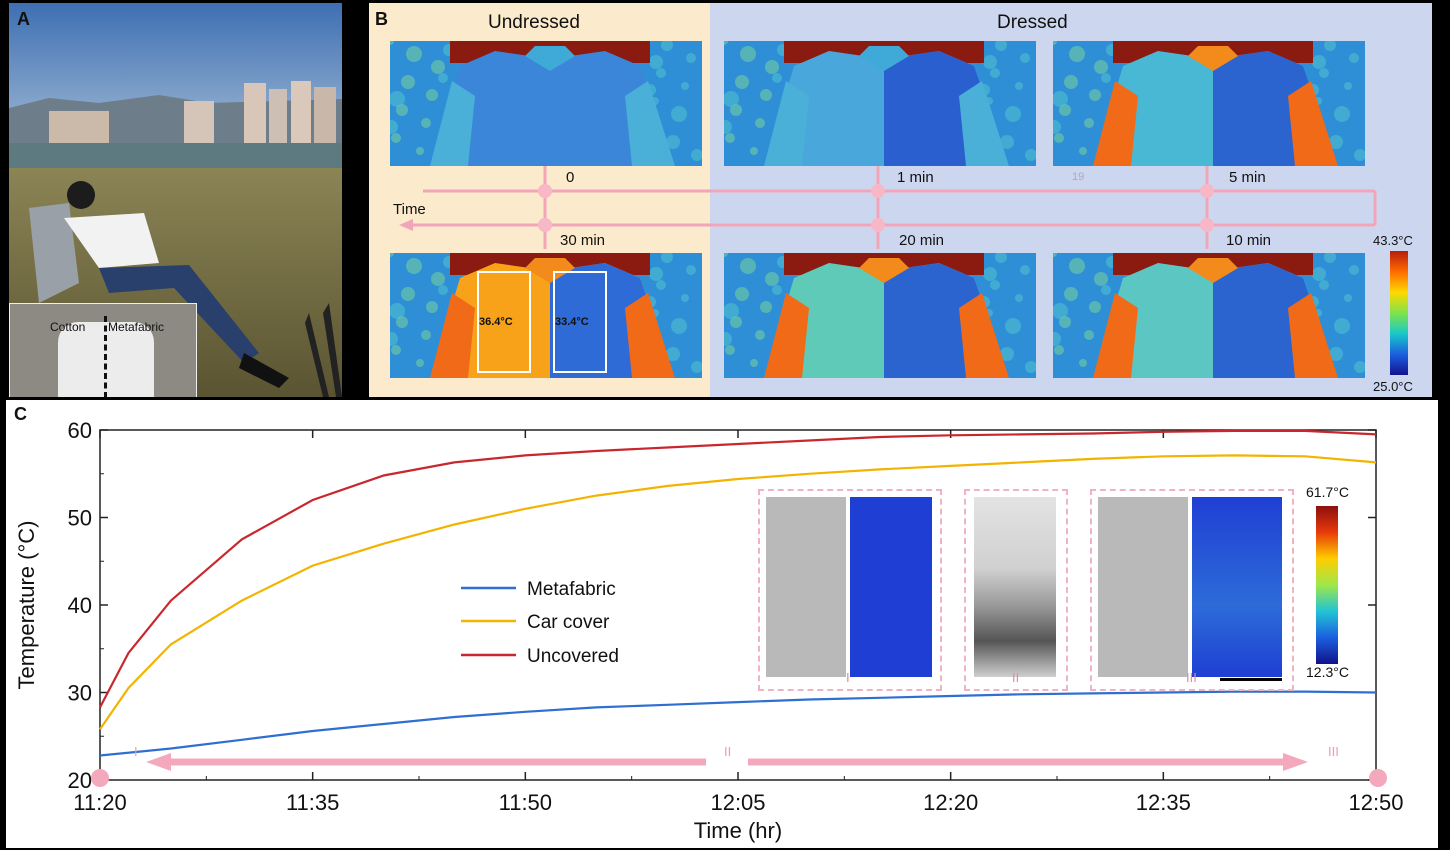 This screenshot has width=1450, height=850. I want to click on panel-a-photo: Cotton Metafabric A, so click(175, 200).